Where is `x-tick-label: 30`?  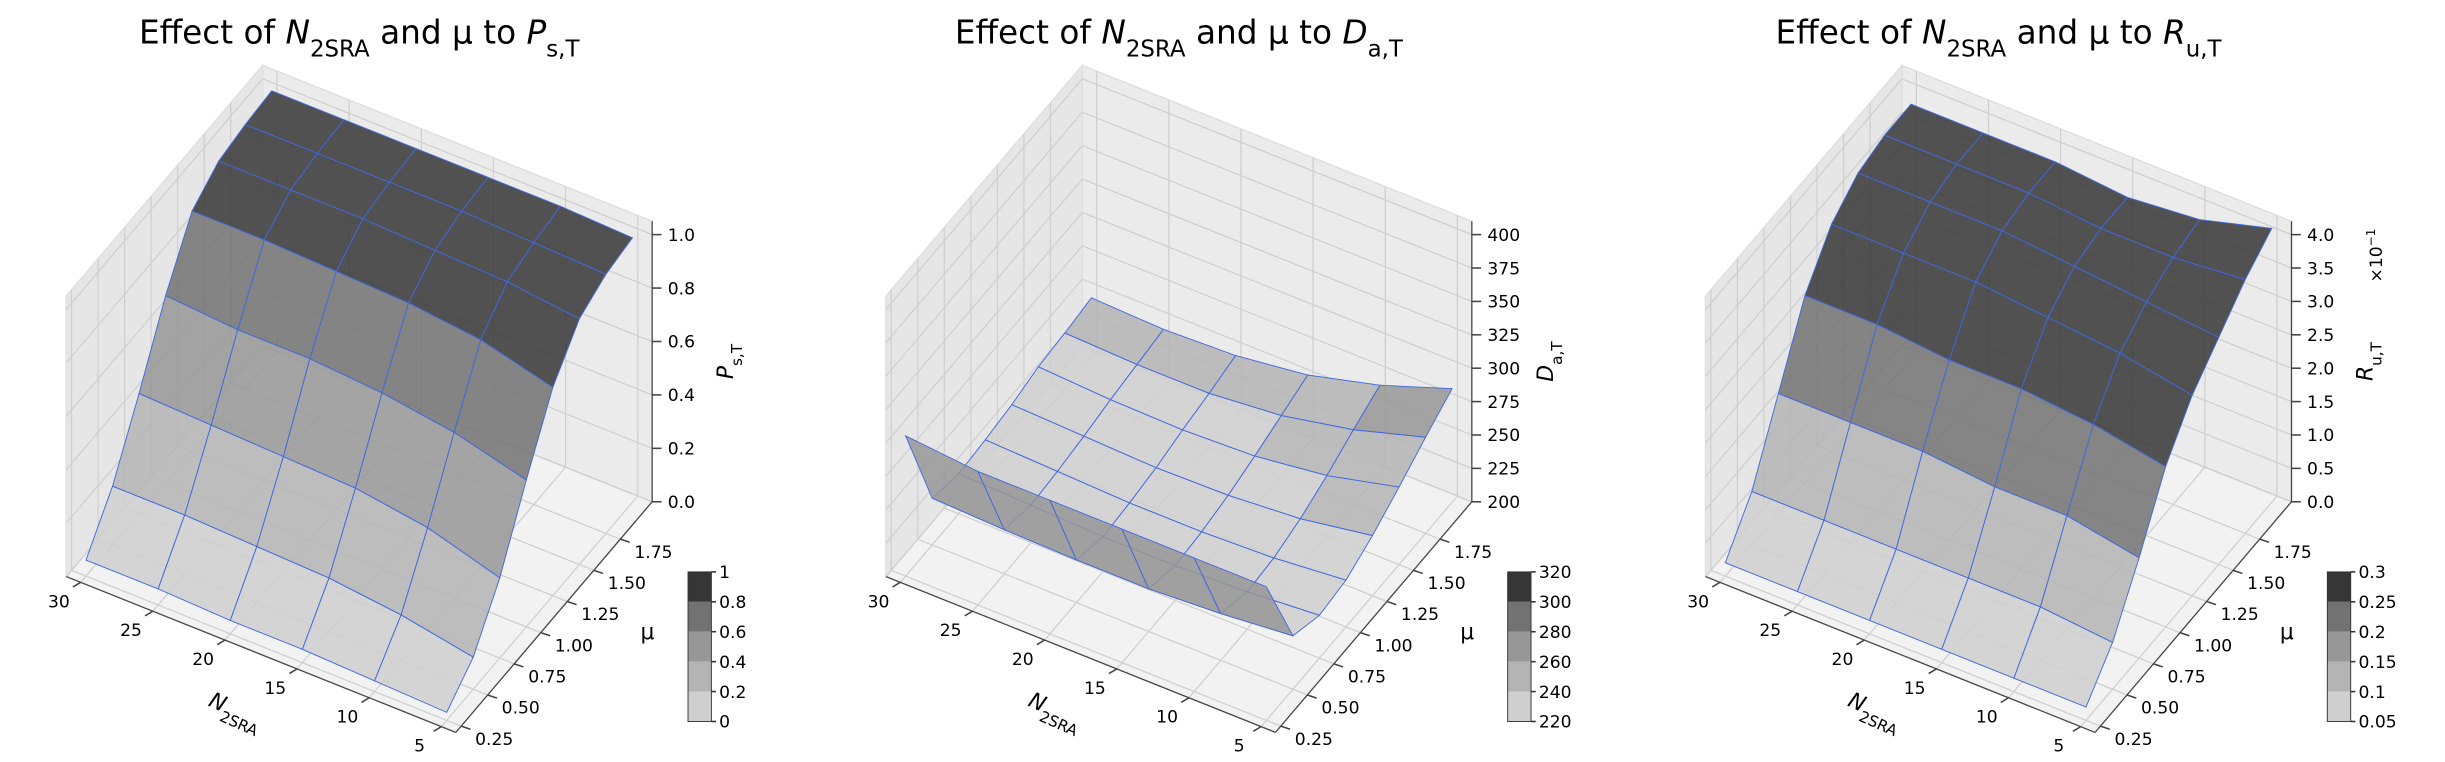
x-tick-label: 30 is located at coordinates (1698, 602).